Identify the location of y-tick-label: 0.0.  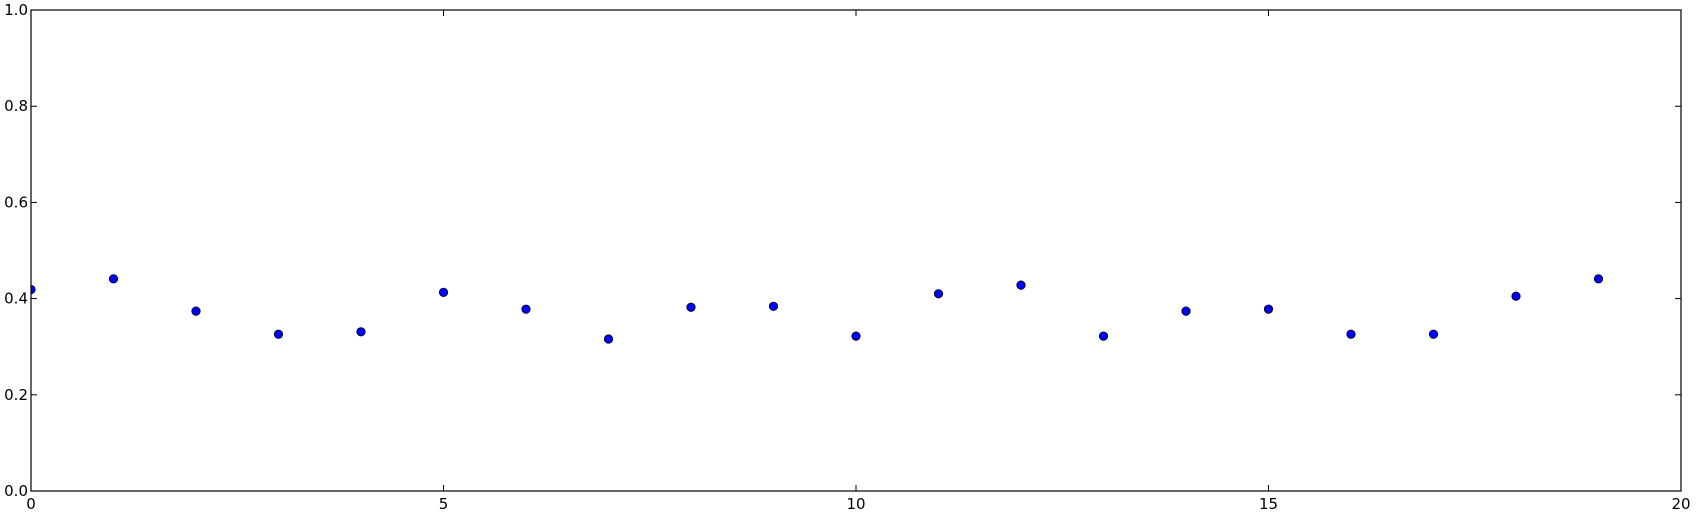
(16, 491).